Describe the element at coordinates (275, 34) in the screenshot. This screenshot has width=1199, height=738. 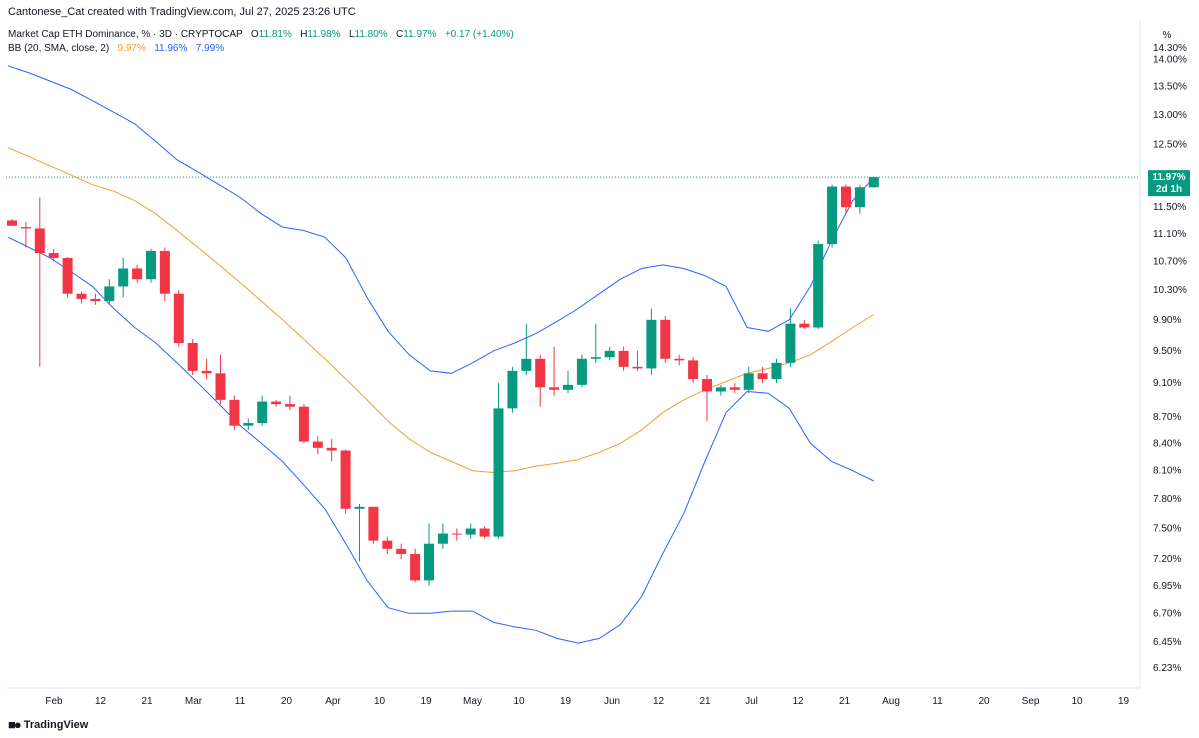
I see `open-value: 11.81%` at that location.